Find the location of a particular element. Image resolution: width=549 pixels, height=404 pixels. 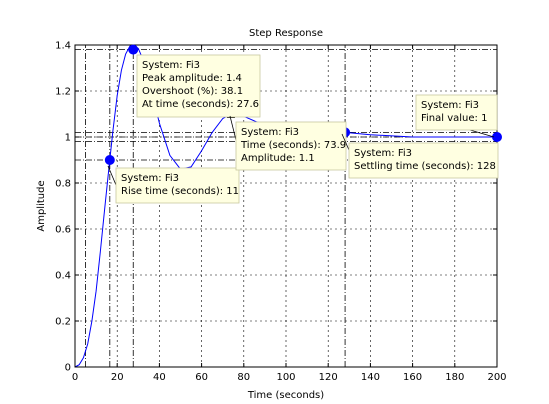

datatip-text: At time (seconds): 27.6 is located at coordinates (200, 104).